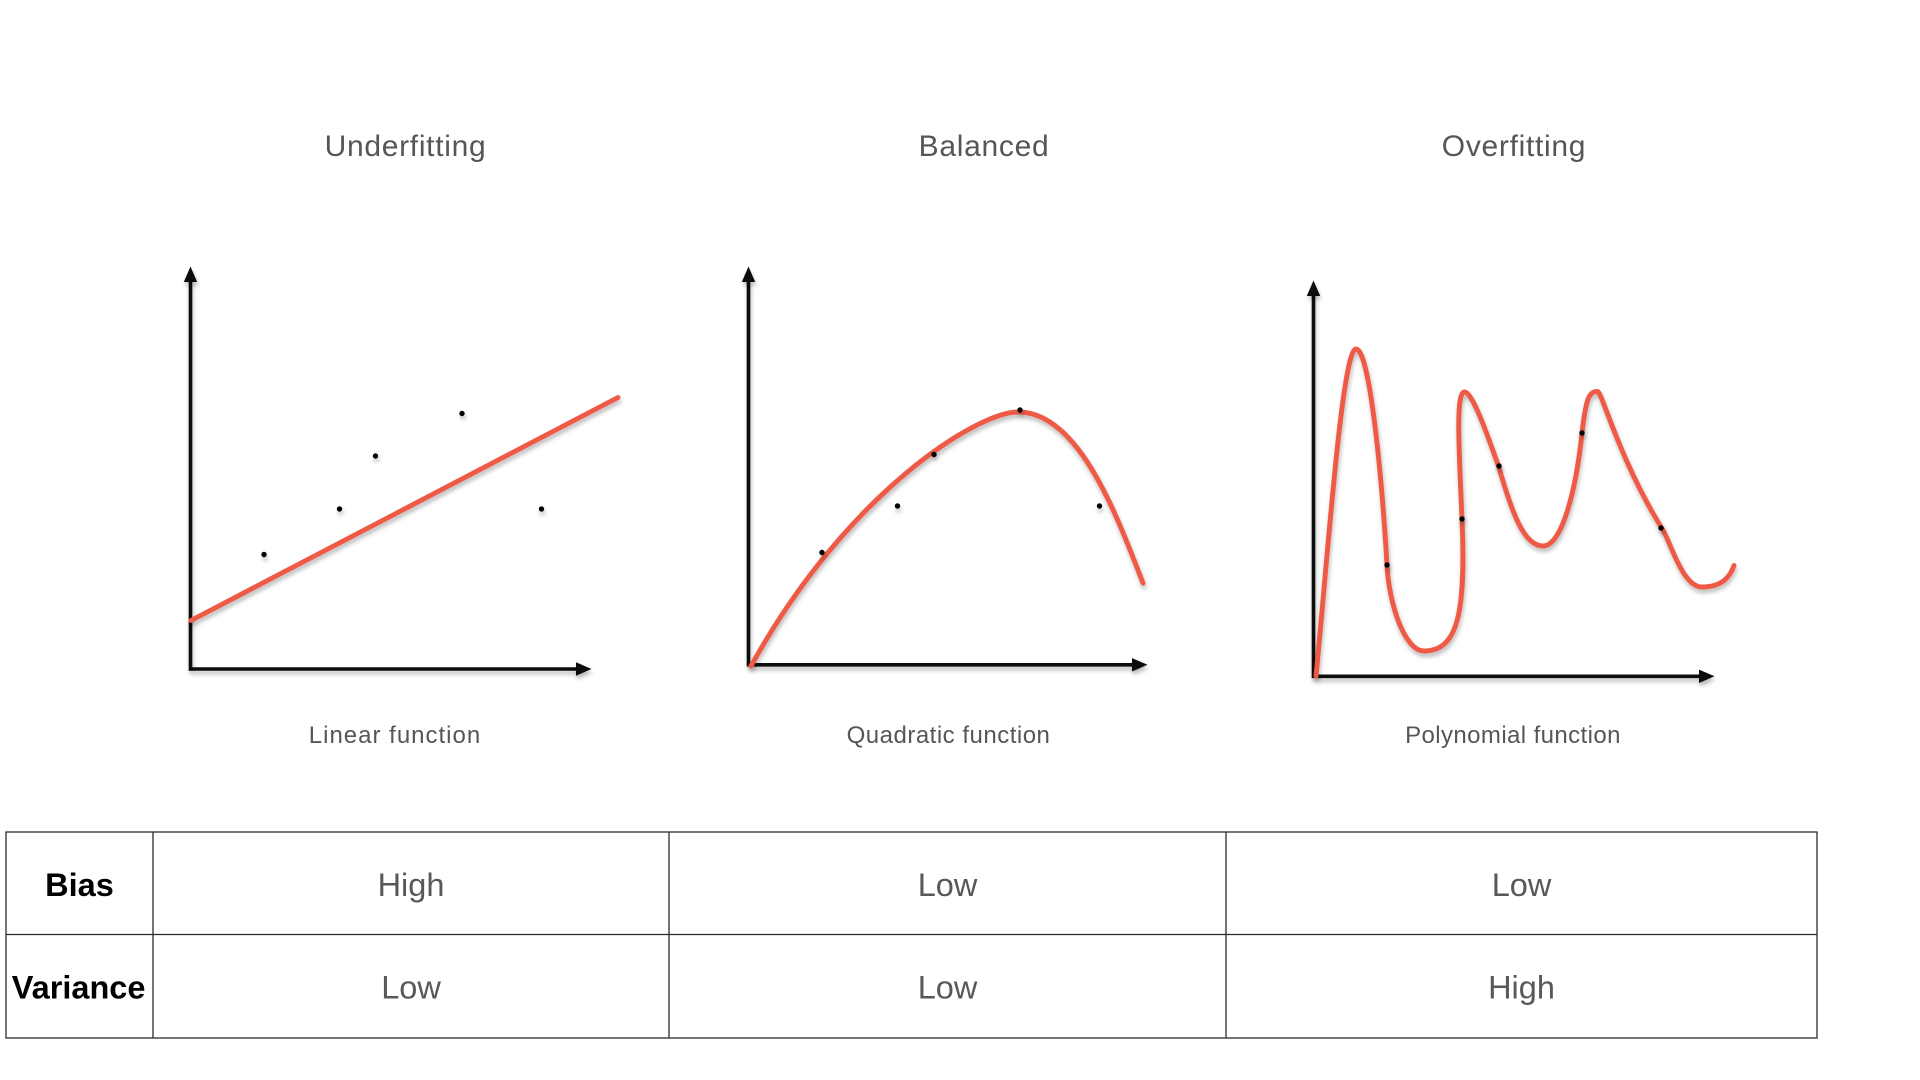 The image size is (1920, 1080). Describe the element at coordinates (1513, 735) in the screenshot. I see `svg-text: Polynomial function` at that location.